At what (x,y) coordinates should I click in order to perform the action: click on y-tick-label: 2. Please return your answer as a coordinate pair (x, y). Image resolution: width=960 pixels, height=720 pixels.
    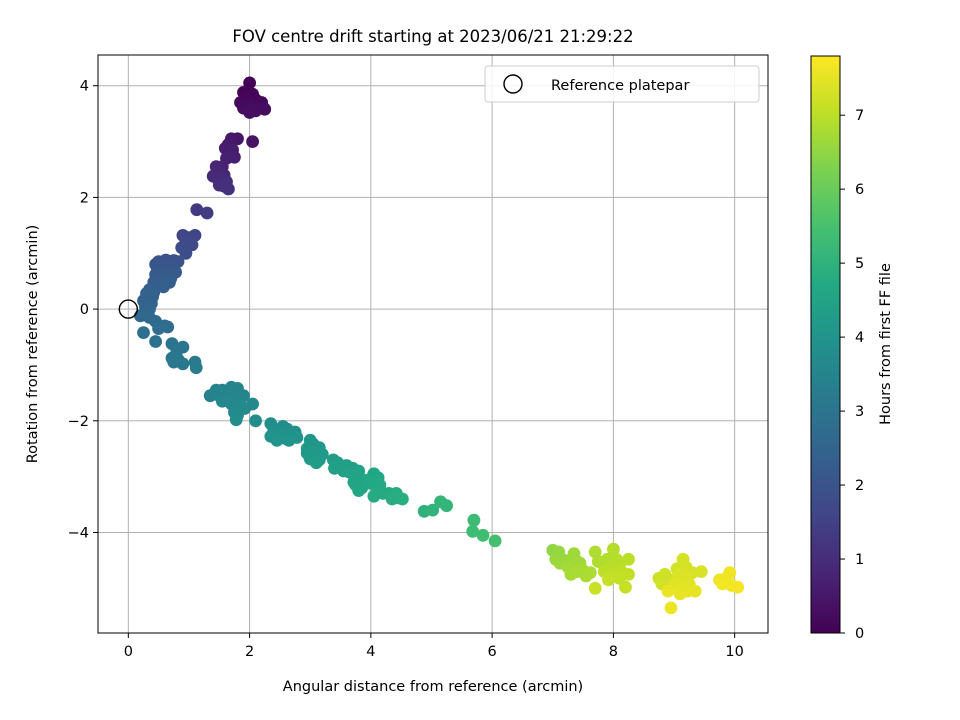
    Looking at the image, I should click on (84, 198).